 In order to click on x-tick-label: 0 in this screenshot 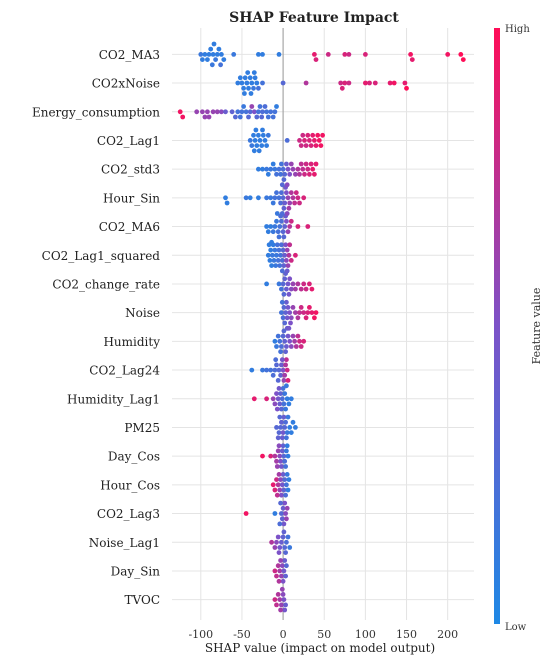, I will do `click(283, 634)`.